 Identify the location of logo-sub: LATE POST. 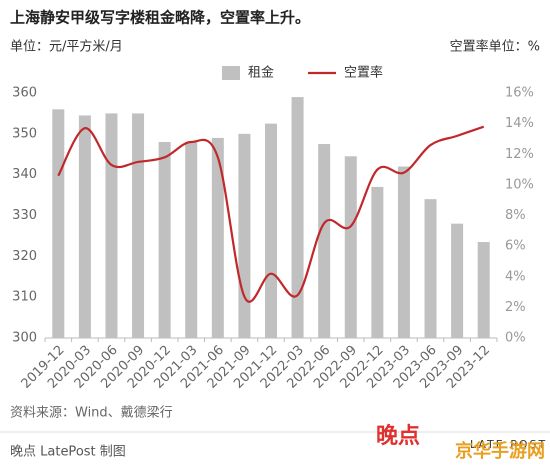
(508, 444).